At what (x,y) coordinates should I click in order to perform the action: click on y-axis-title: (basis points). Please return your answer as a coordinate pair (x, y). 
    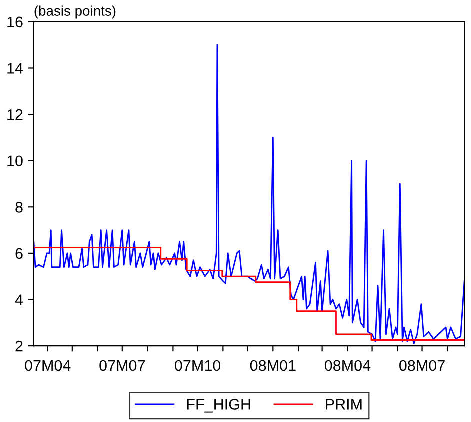
    Looking at the image, I should click on (75, 12).